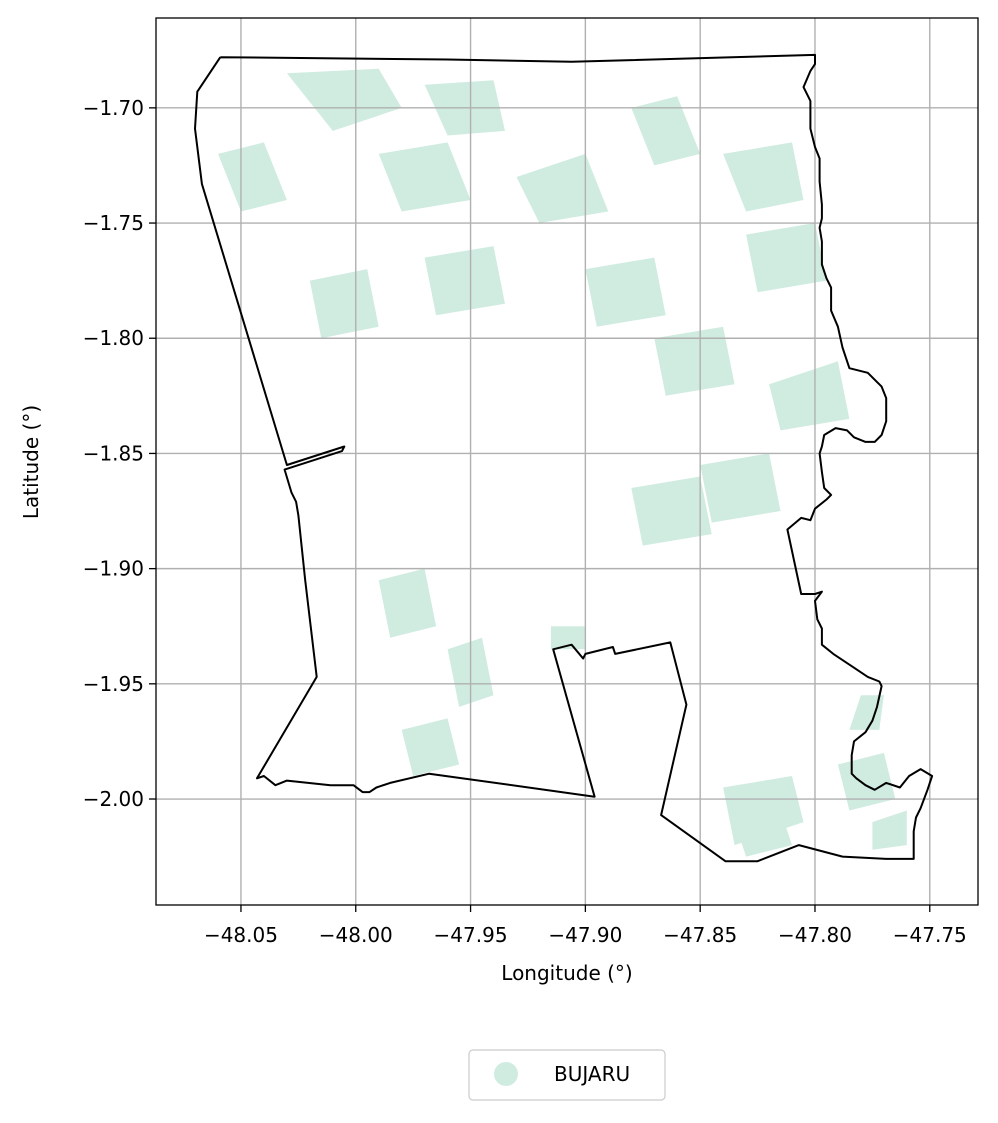 Image resolution: width=998 pixels, height=1123 pixels. Describe the element at coordinates (471, 935) in the screenshot. I see `x-tick-label: −47.95` at that location.